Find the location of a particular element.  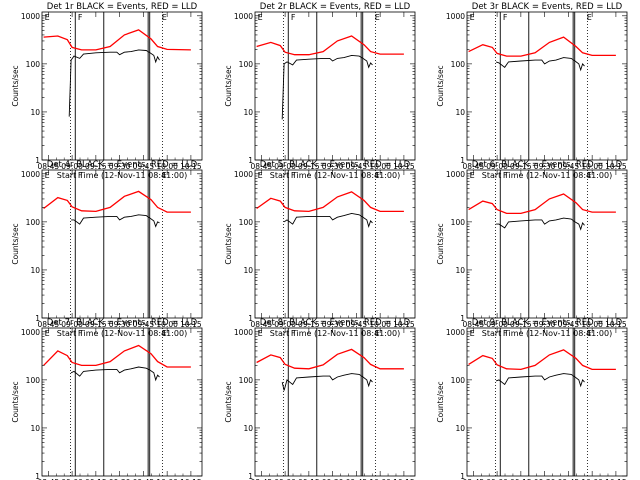

panel-title: Det 7r BLACK = Events, RED = LLD is located at coordinates (122, 323).